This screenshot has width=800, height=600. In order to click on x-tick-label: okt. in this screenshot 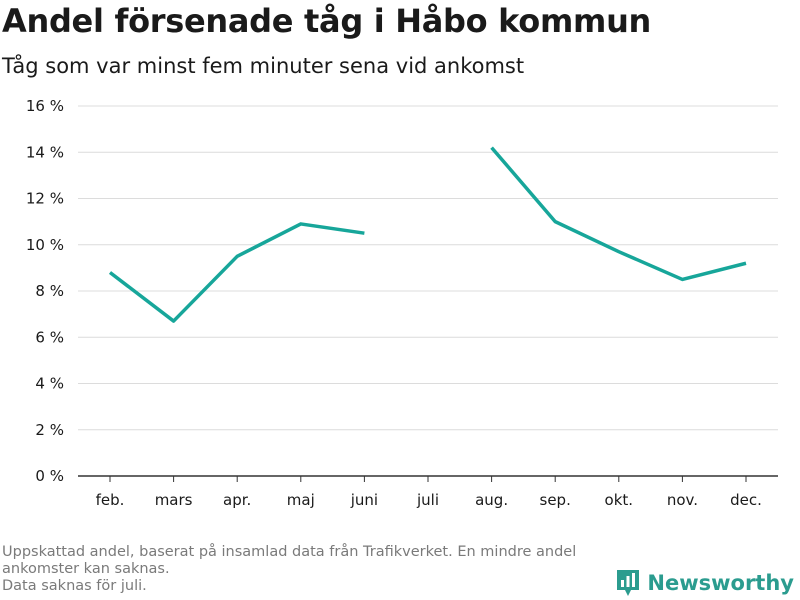, I will do `click(619, 500)`.